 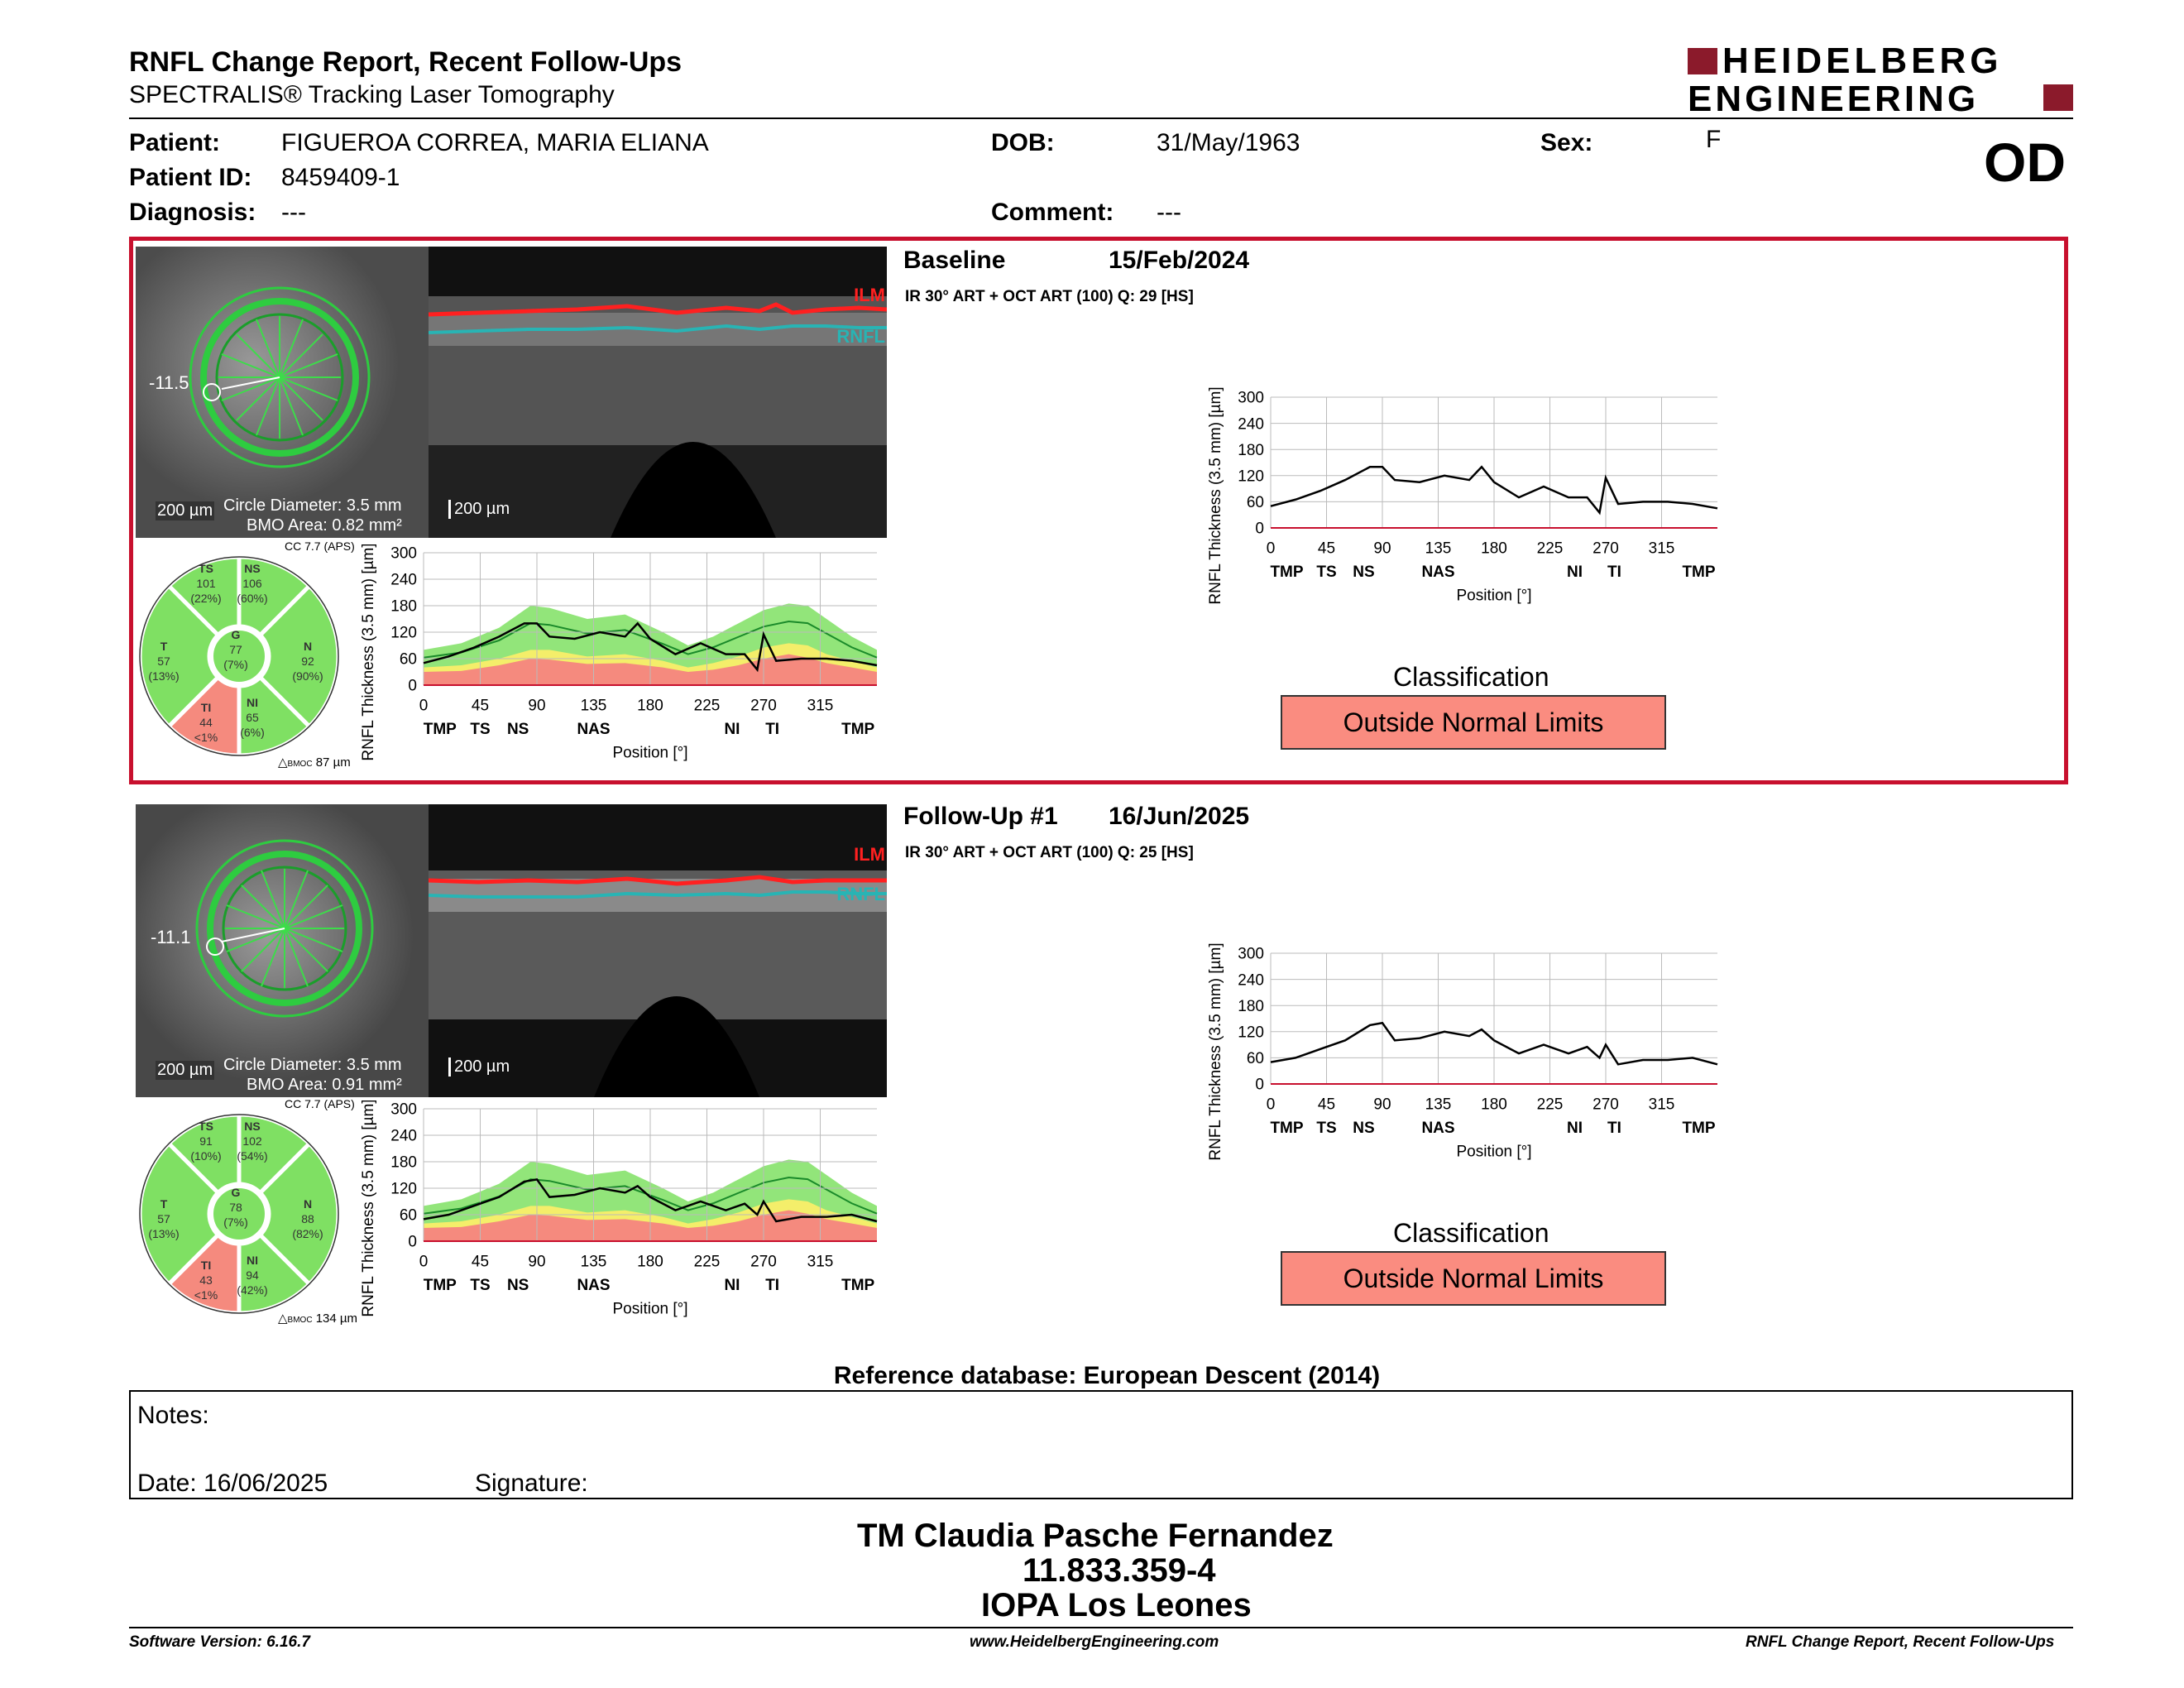 I want to click on sector-label-t: 57, so click(x=163, y=661).